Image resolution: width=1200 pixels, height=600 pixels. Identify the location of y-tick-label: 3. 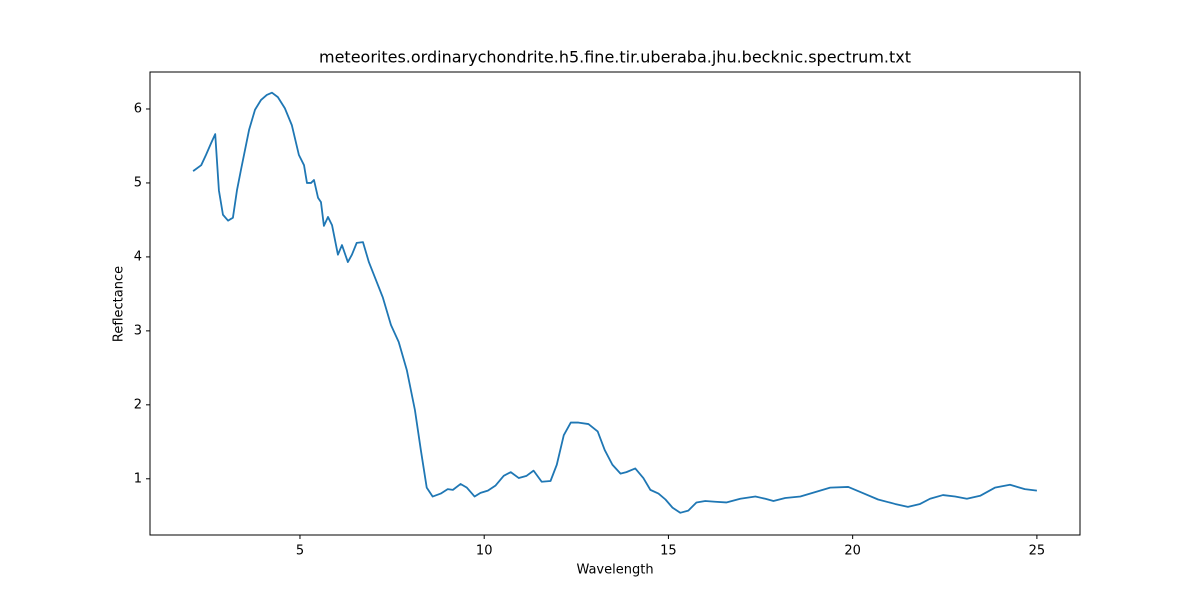
(138, 330).